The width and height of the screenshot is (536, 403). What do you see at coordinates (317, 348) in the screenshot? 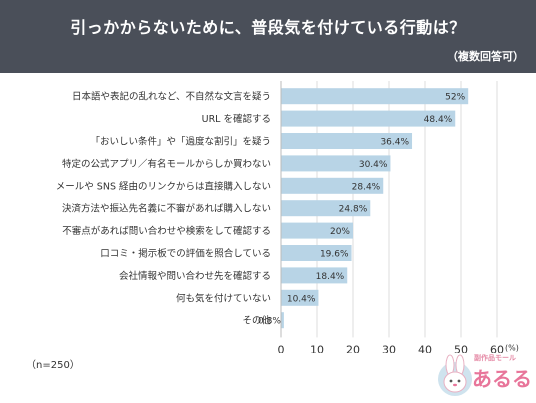
I see `x-tick-label: 10` at bounding box center [317, 348].